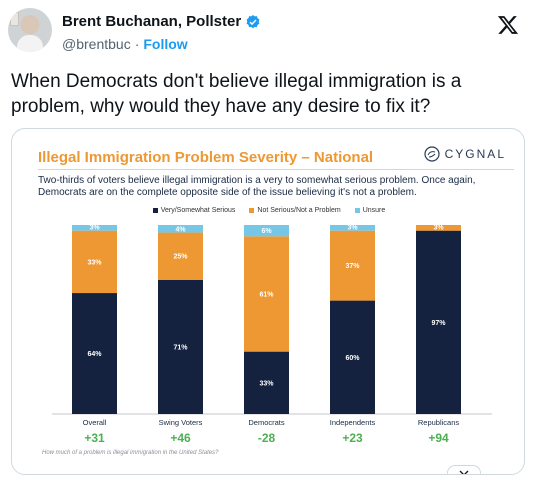 Image resolution: width=533 pixels, height=483 pixels. What do you see at coordinates (475, 154) in the screenshot?
I see `brand-name: CYGNAL` at bounding box center [475, 154].